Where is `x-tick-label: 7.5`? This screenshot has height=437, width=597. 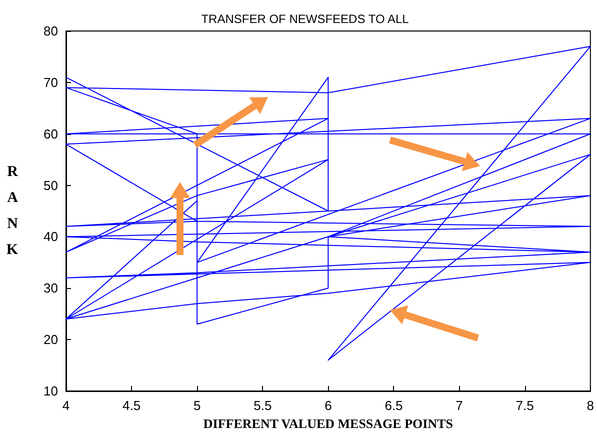
x-tick-label: 7.5 is located at coordinates (525, 405).